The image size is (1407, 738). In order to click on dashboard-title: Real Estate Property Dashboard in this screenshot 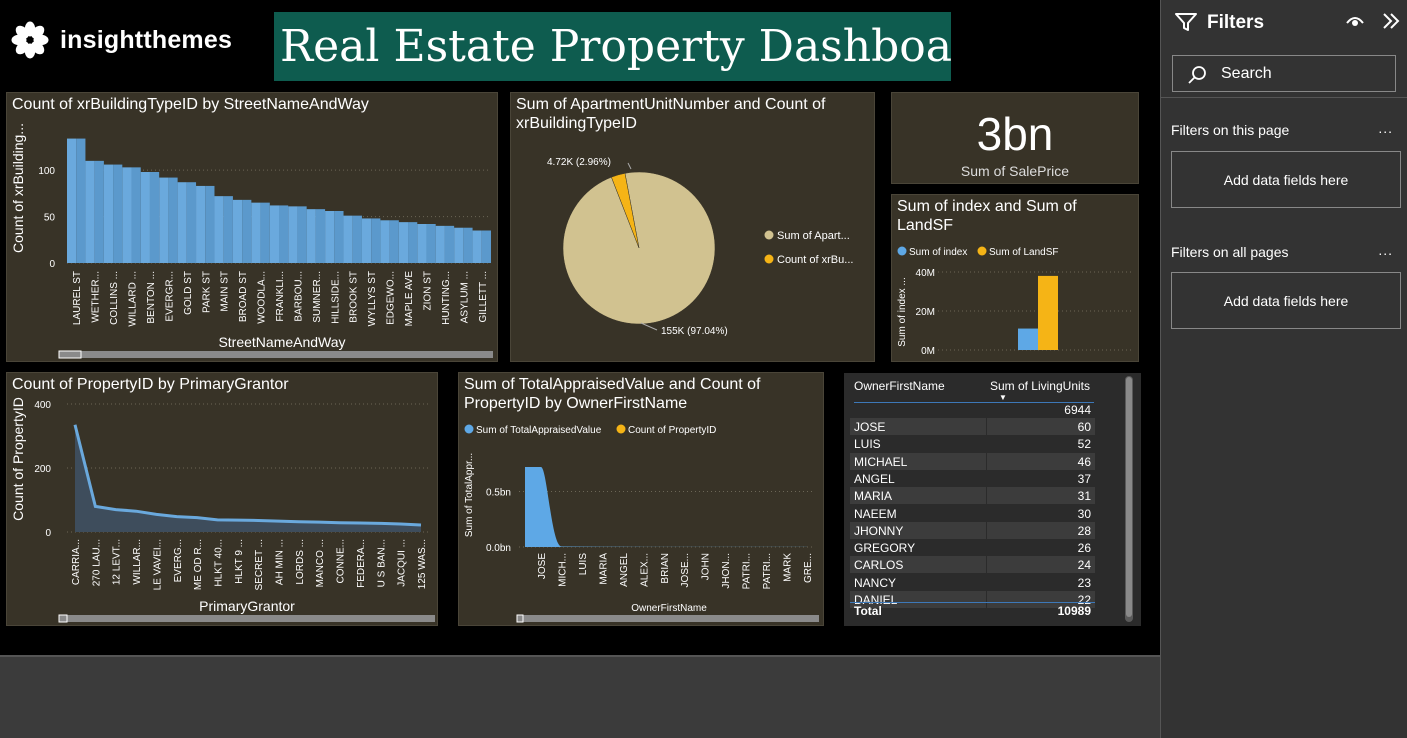, I will do `click(612, 46)`.